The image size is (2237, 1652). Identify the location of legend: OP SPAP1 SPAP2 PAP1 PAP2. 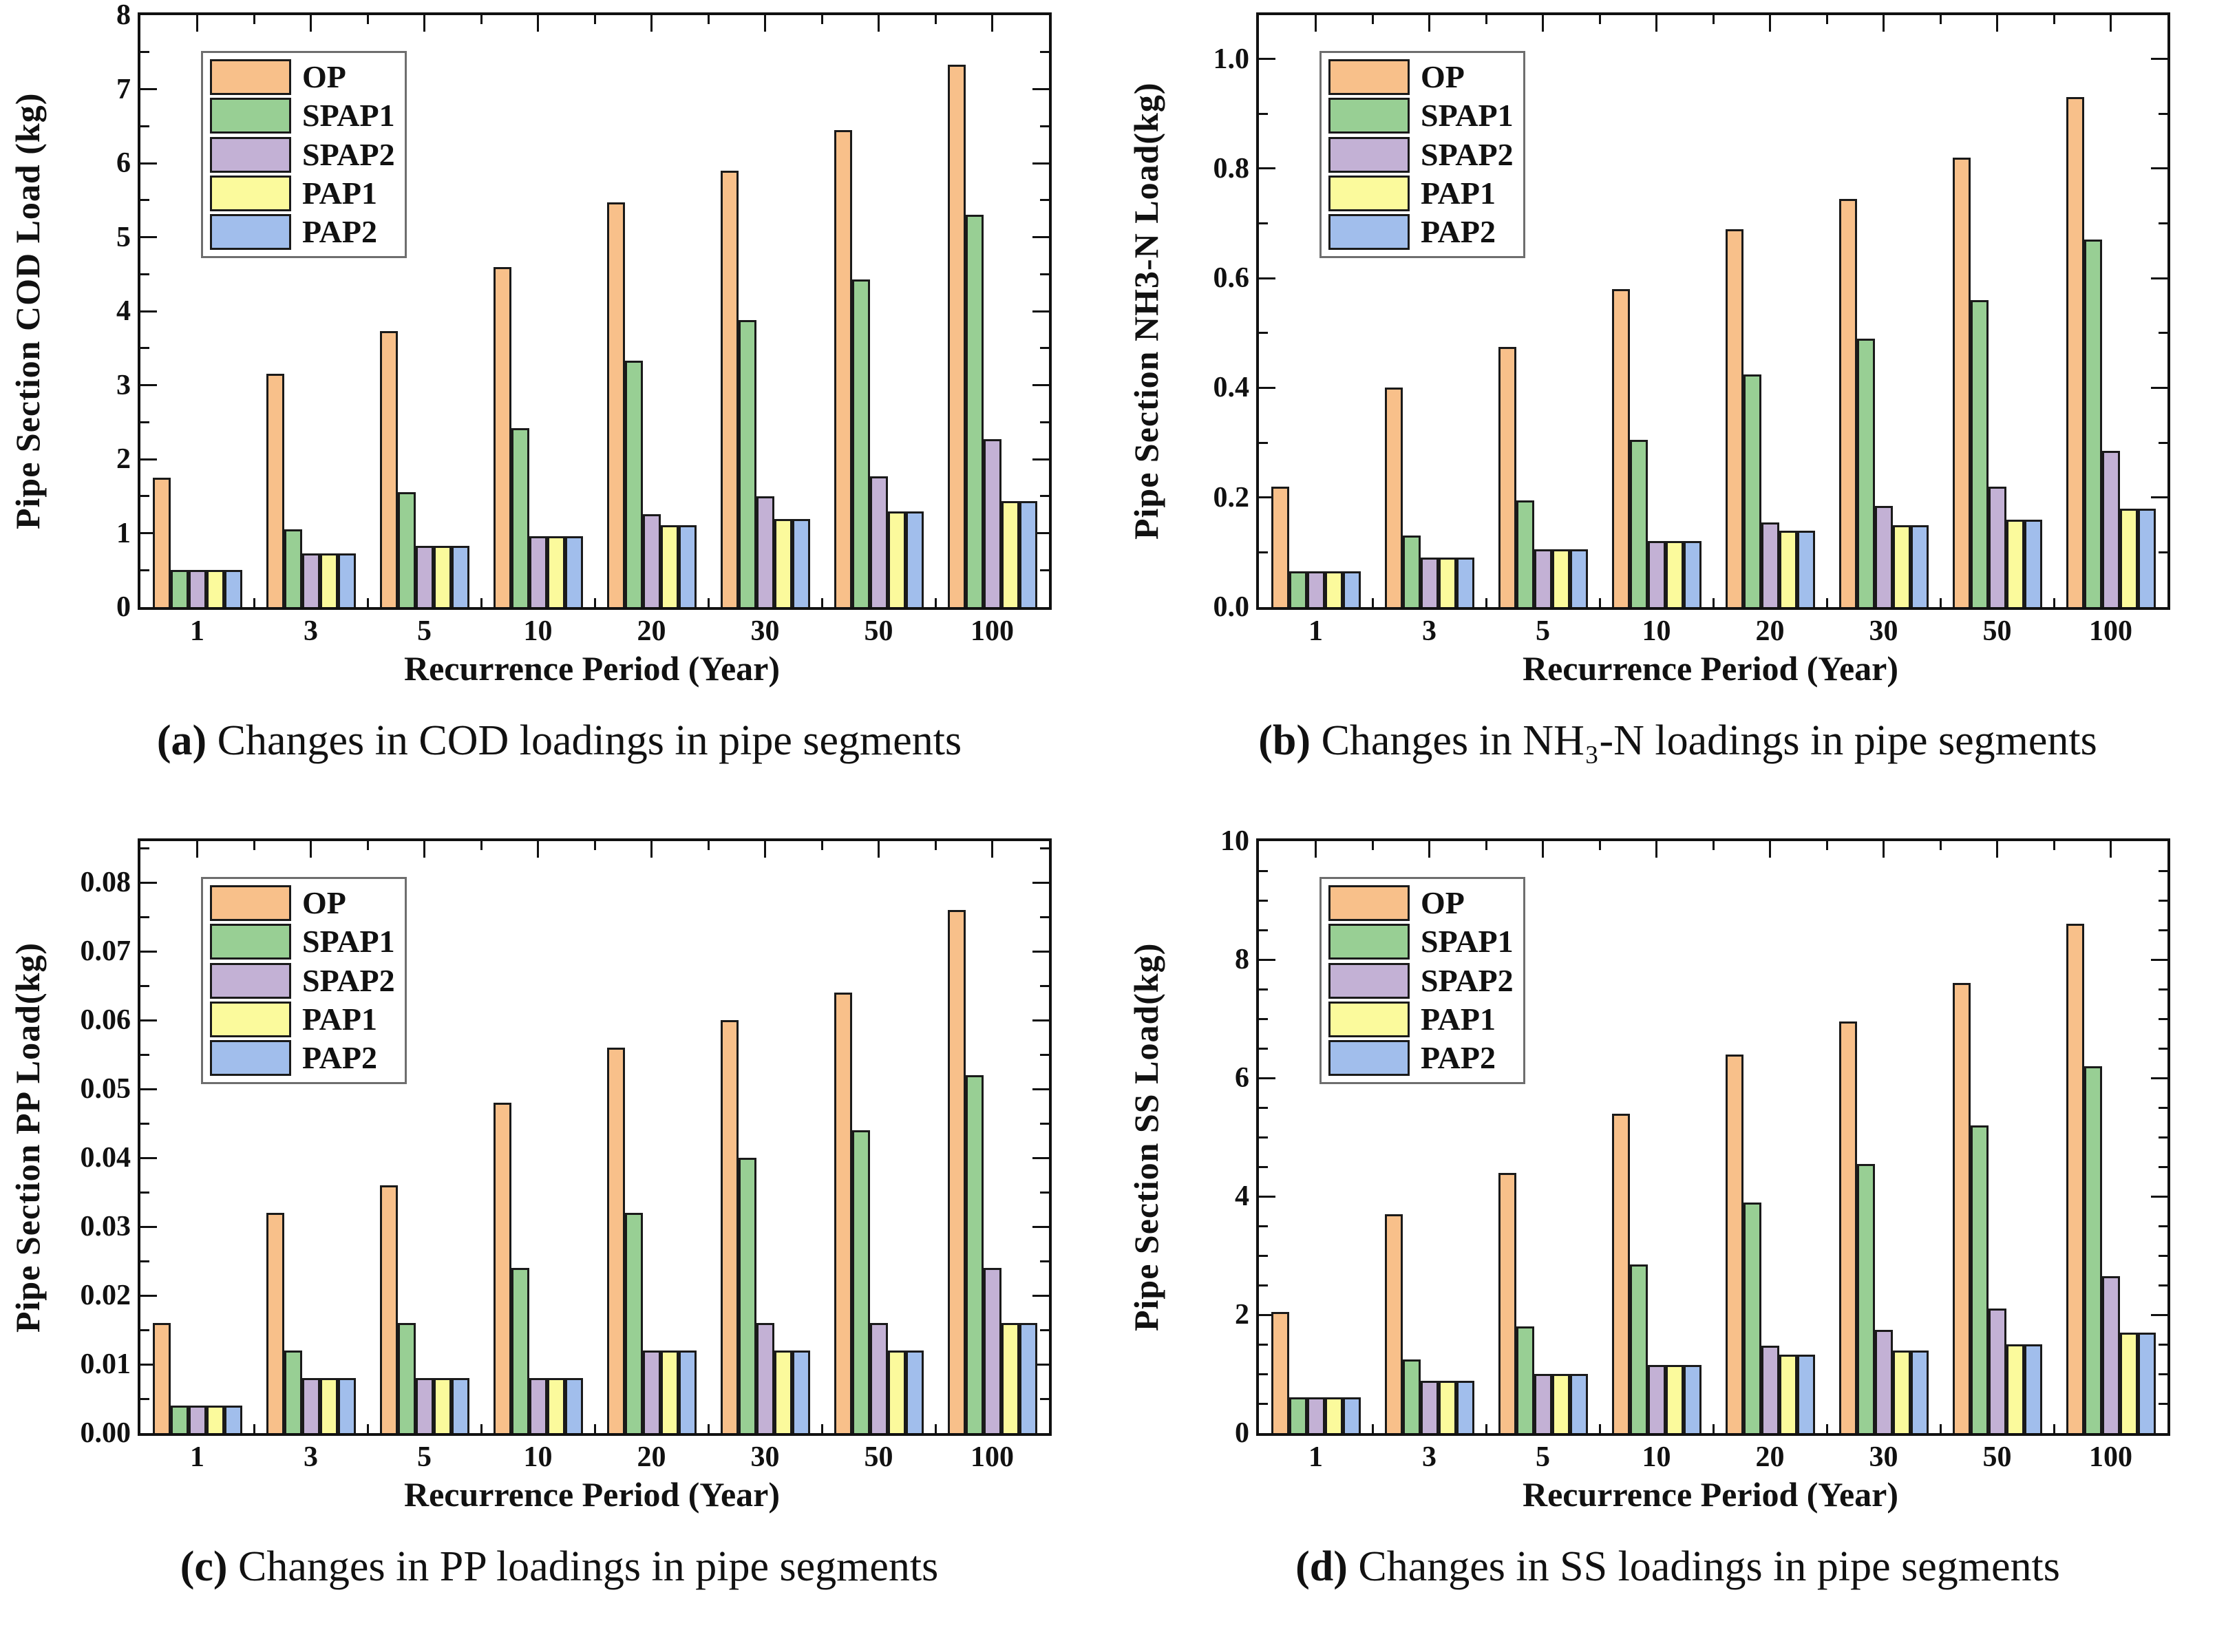
(304, 155).